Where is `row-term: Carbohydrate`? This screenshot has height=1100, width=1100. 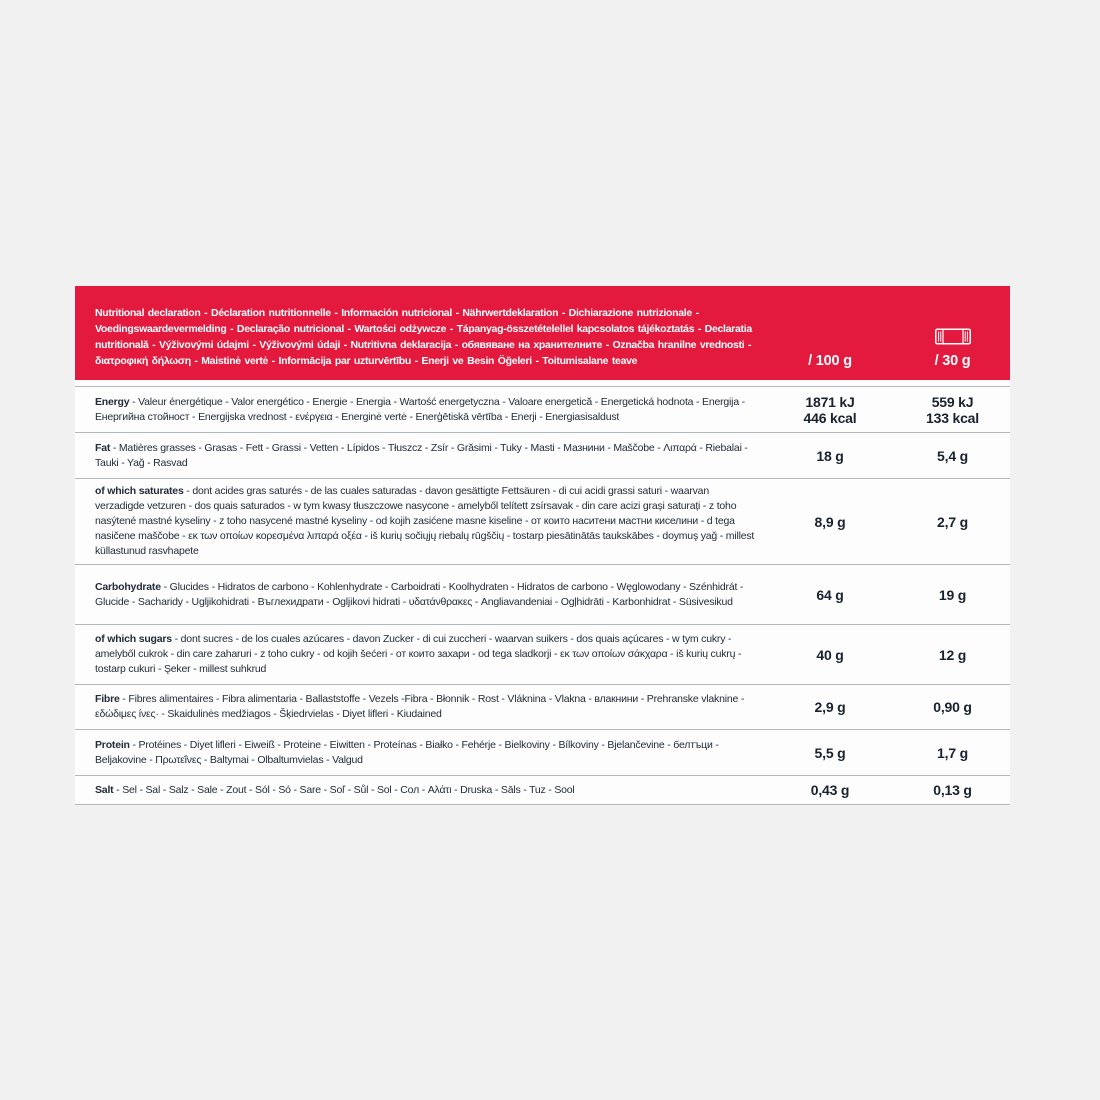 row-term: Carbohydrate is located at coordinates (128, 586).